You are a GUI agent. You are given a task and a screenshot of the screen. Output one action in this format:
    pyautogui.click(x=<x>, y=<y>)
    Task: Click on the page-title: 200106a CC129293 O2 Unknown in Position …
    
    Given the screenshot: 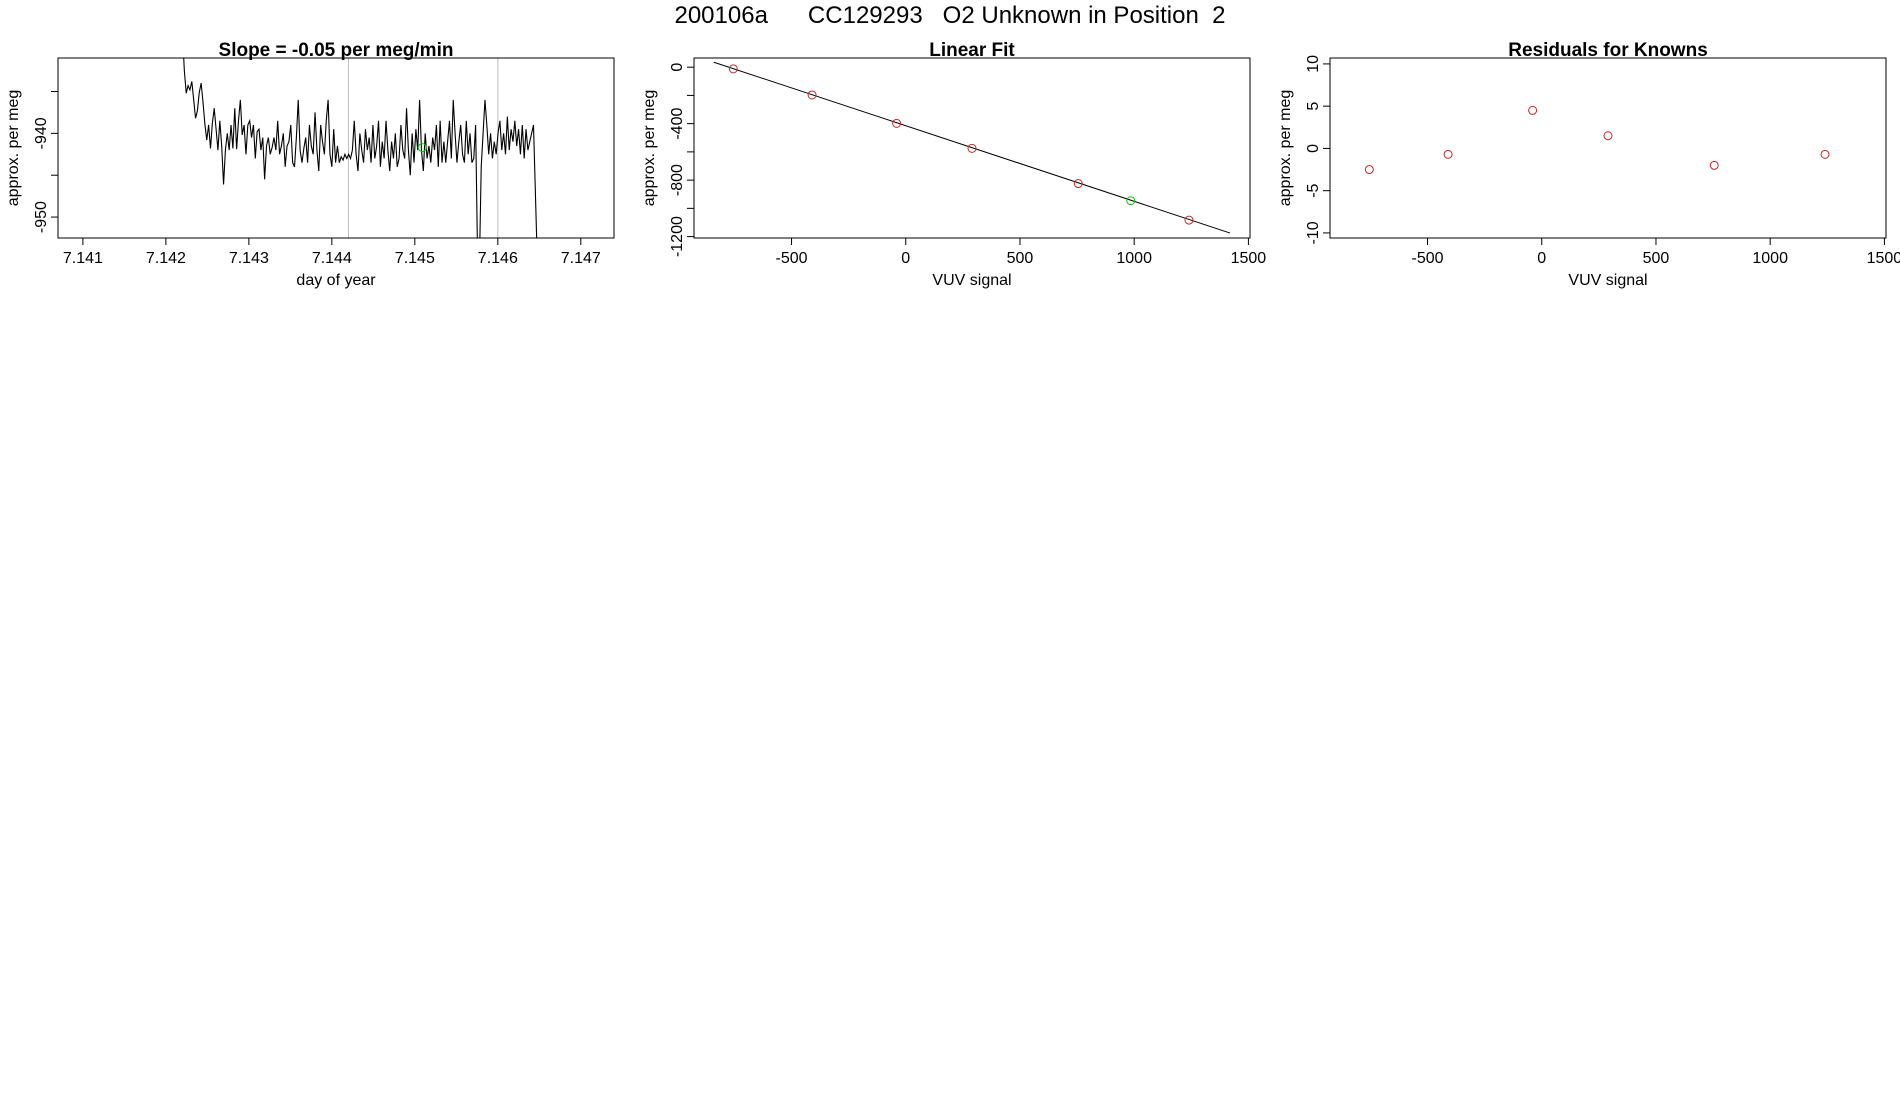 What is the action you would take?
    pyautogui.click(x=950, y=15)
    